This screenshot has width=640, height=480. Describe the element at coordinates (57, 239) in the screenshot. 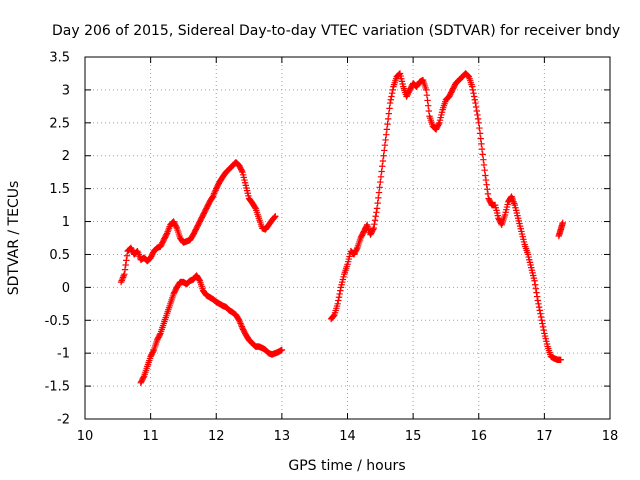

I see `y-tick-labels: -2 -1.5 -1 -0.5 0 0.5 1 1.5 2 2.5 3 3.5` at that location.